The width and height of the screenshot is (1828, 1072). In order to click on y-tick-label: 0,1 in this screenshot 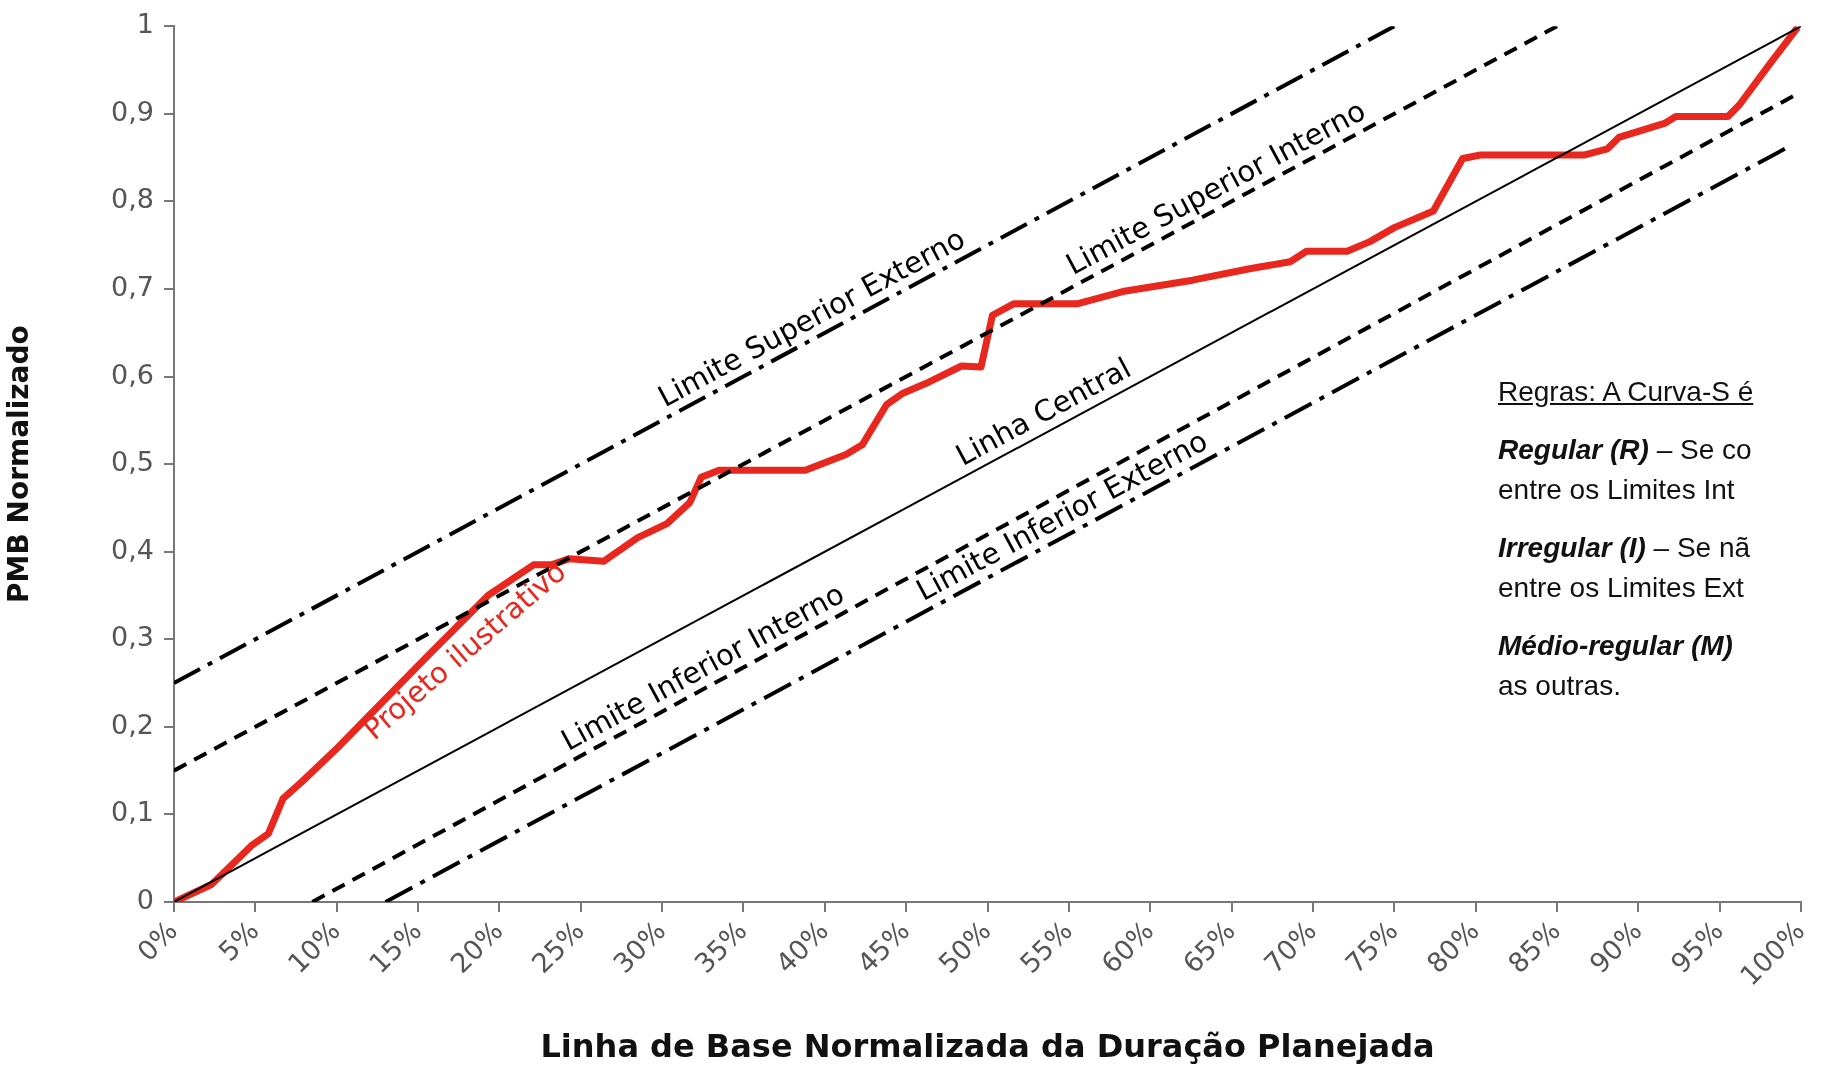, I will do `click(132, 812)`.